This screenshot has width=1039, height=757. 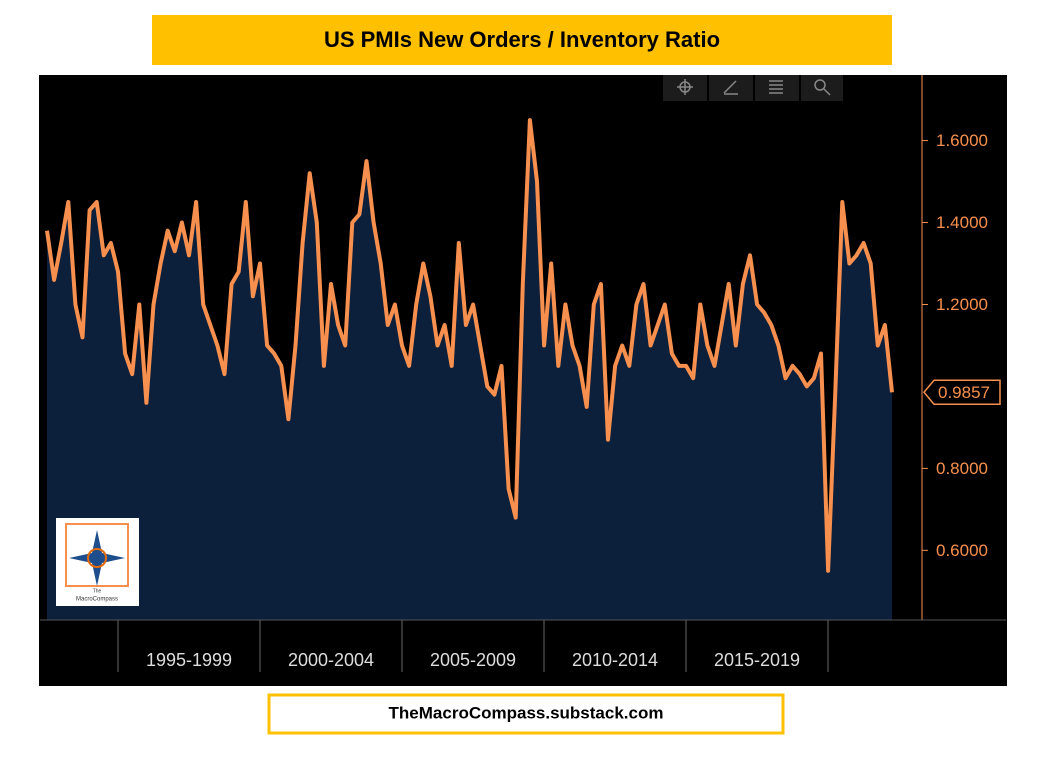 I want to click on logo: The MacroCompass, so click(x=97, y=562).